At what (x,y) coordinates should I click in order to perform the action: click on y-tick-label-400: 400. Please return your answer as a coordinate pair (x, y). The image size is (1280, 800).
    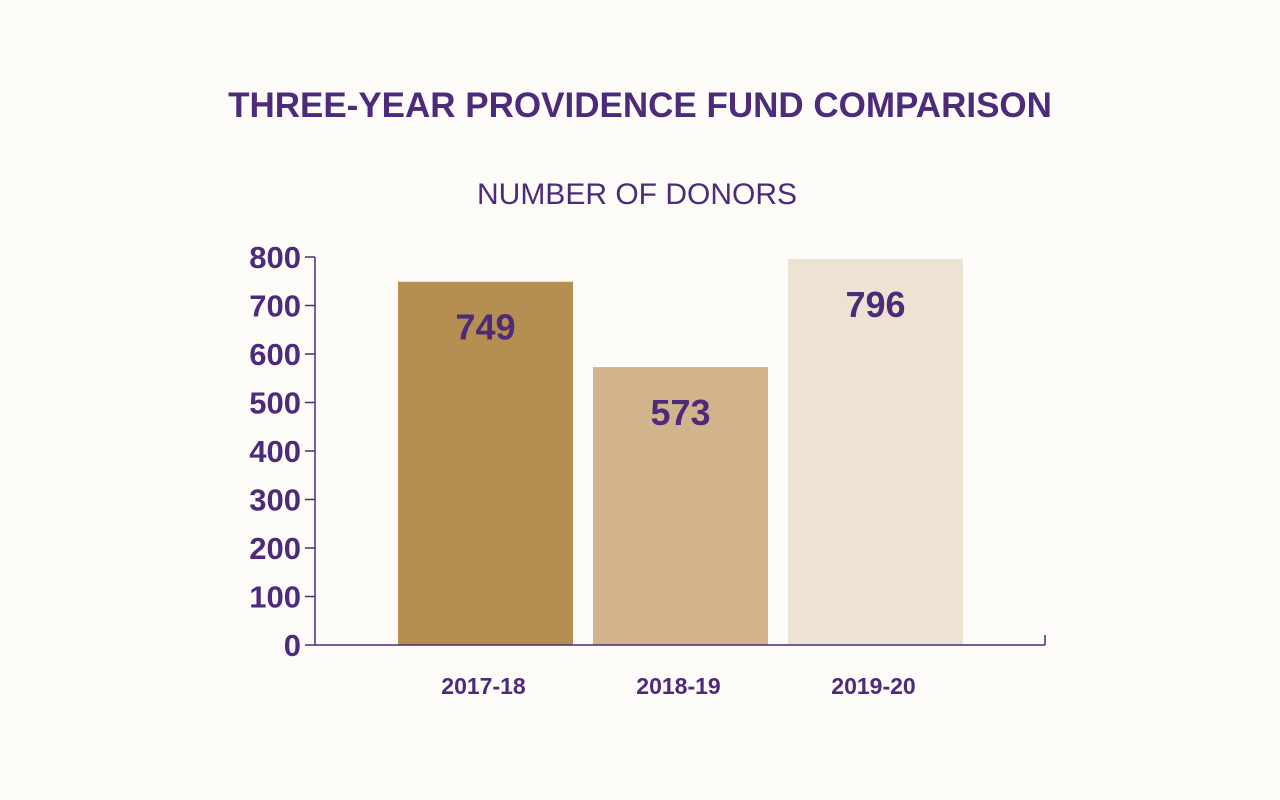
    Looking at the image, I should click on (275, 451).